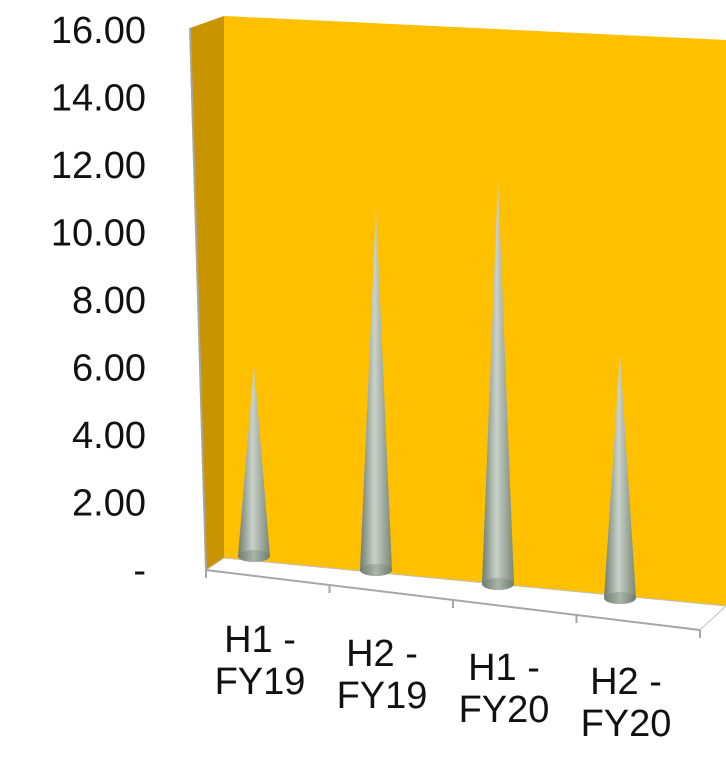  I want to click on y-tick-label: 2.00, so click(109, 504).